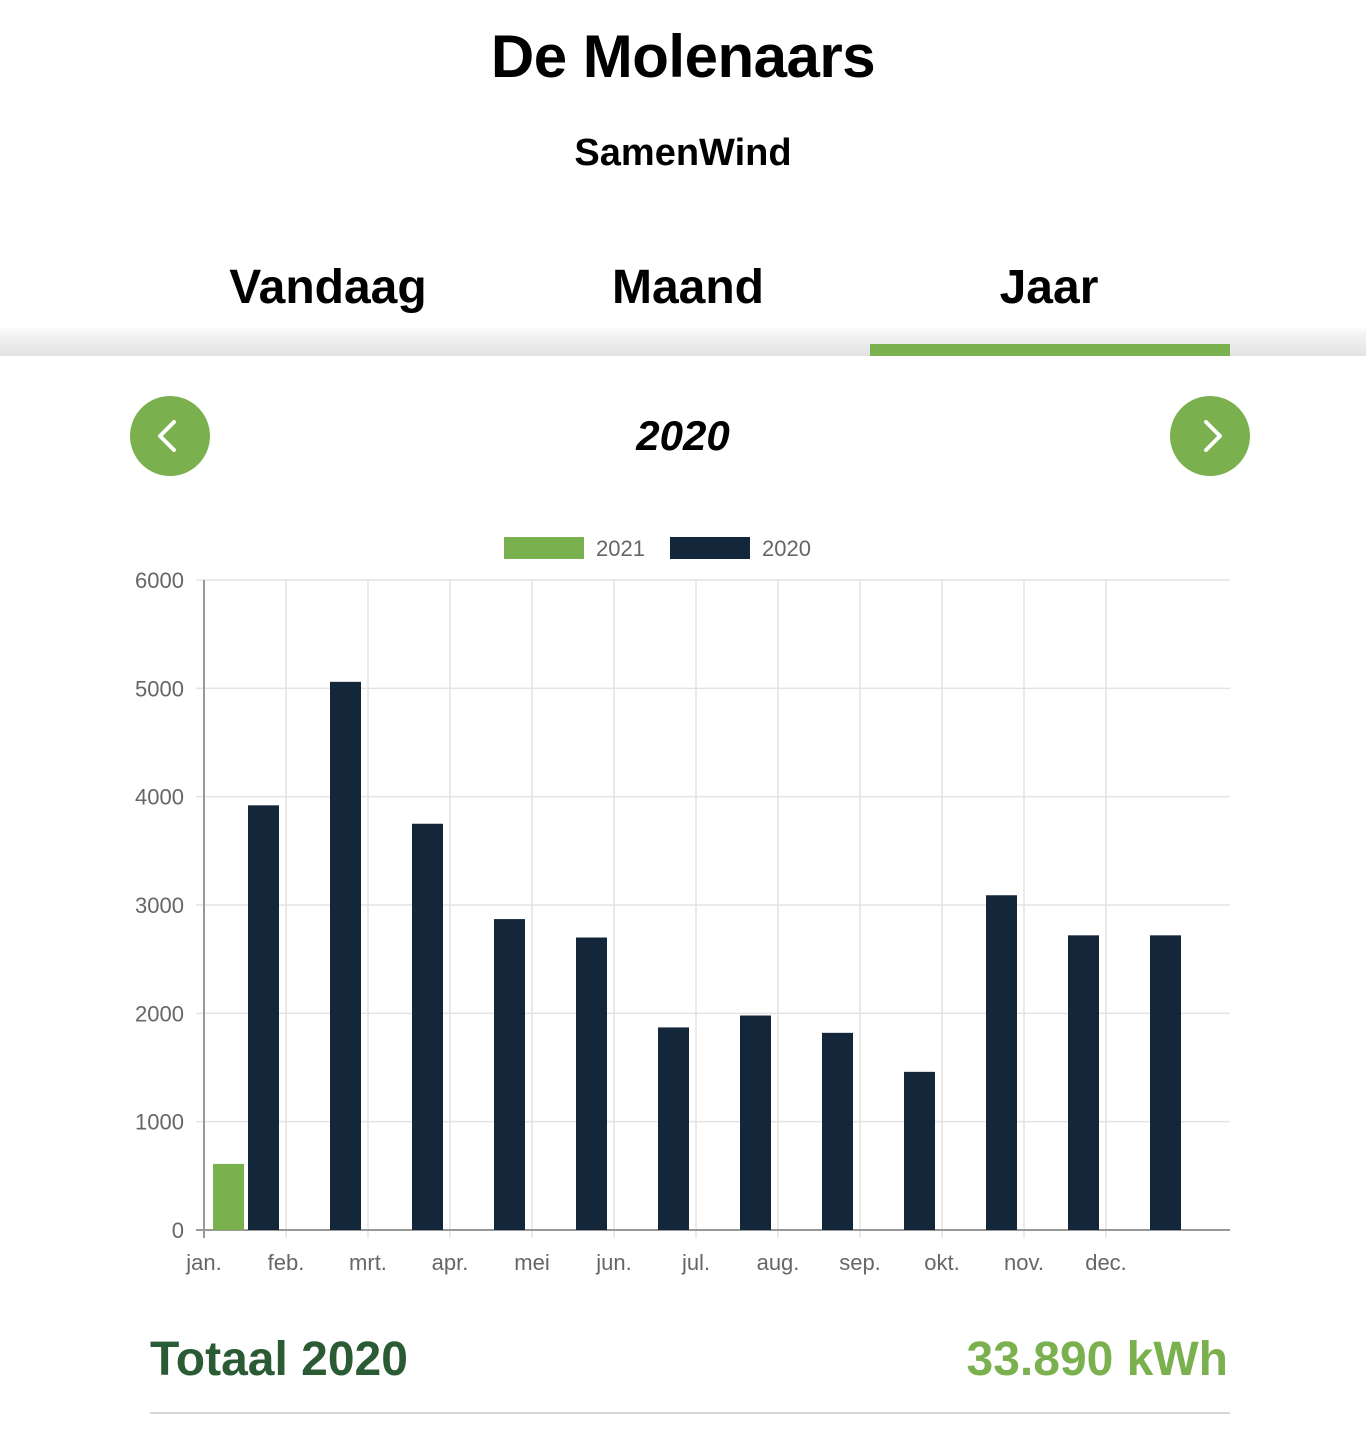 The height and width of the screenshot is (1436, 1366). I want to click on period-label: 2020, so click(683, 435).